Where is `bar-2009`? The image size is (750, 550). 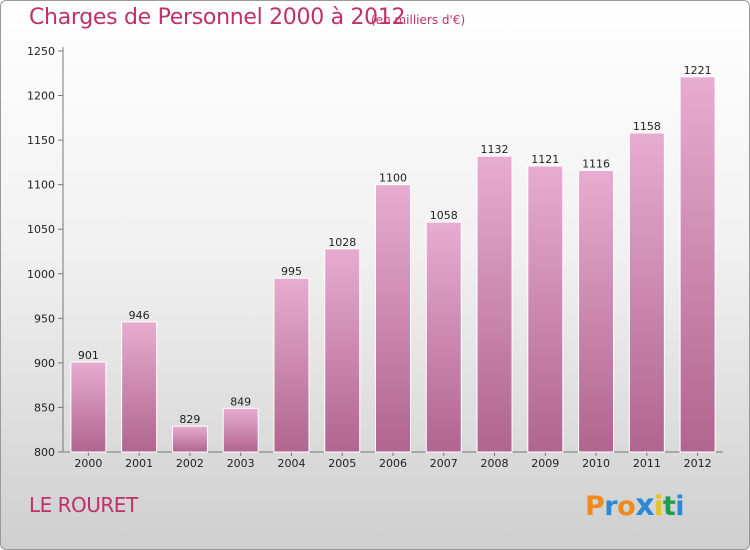
bar-2009 is located at coordinates (545, 309).